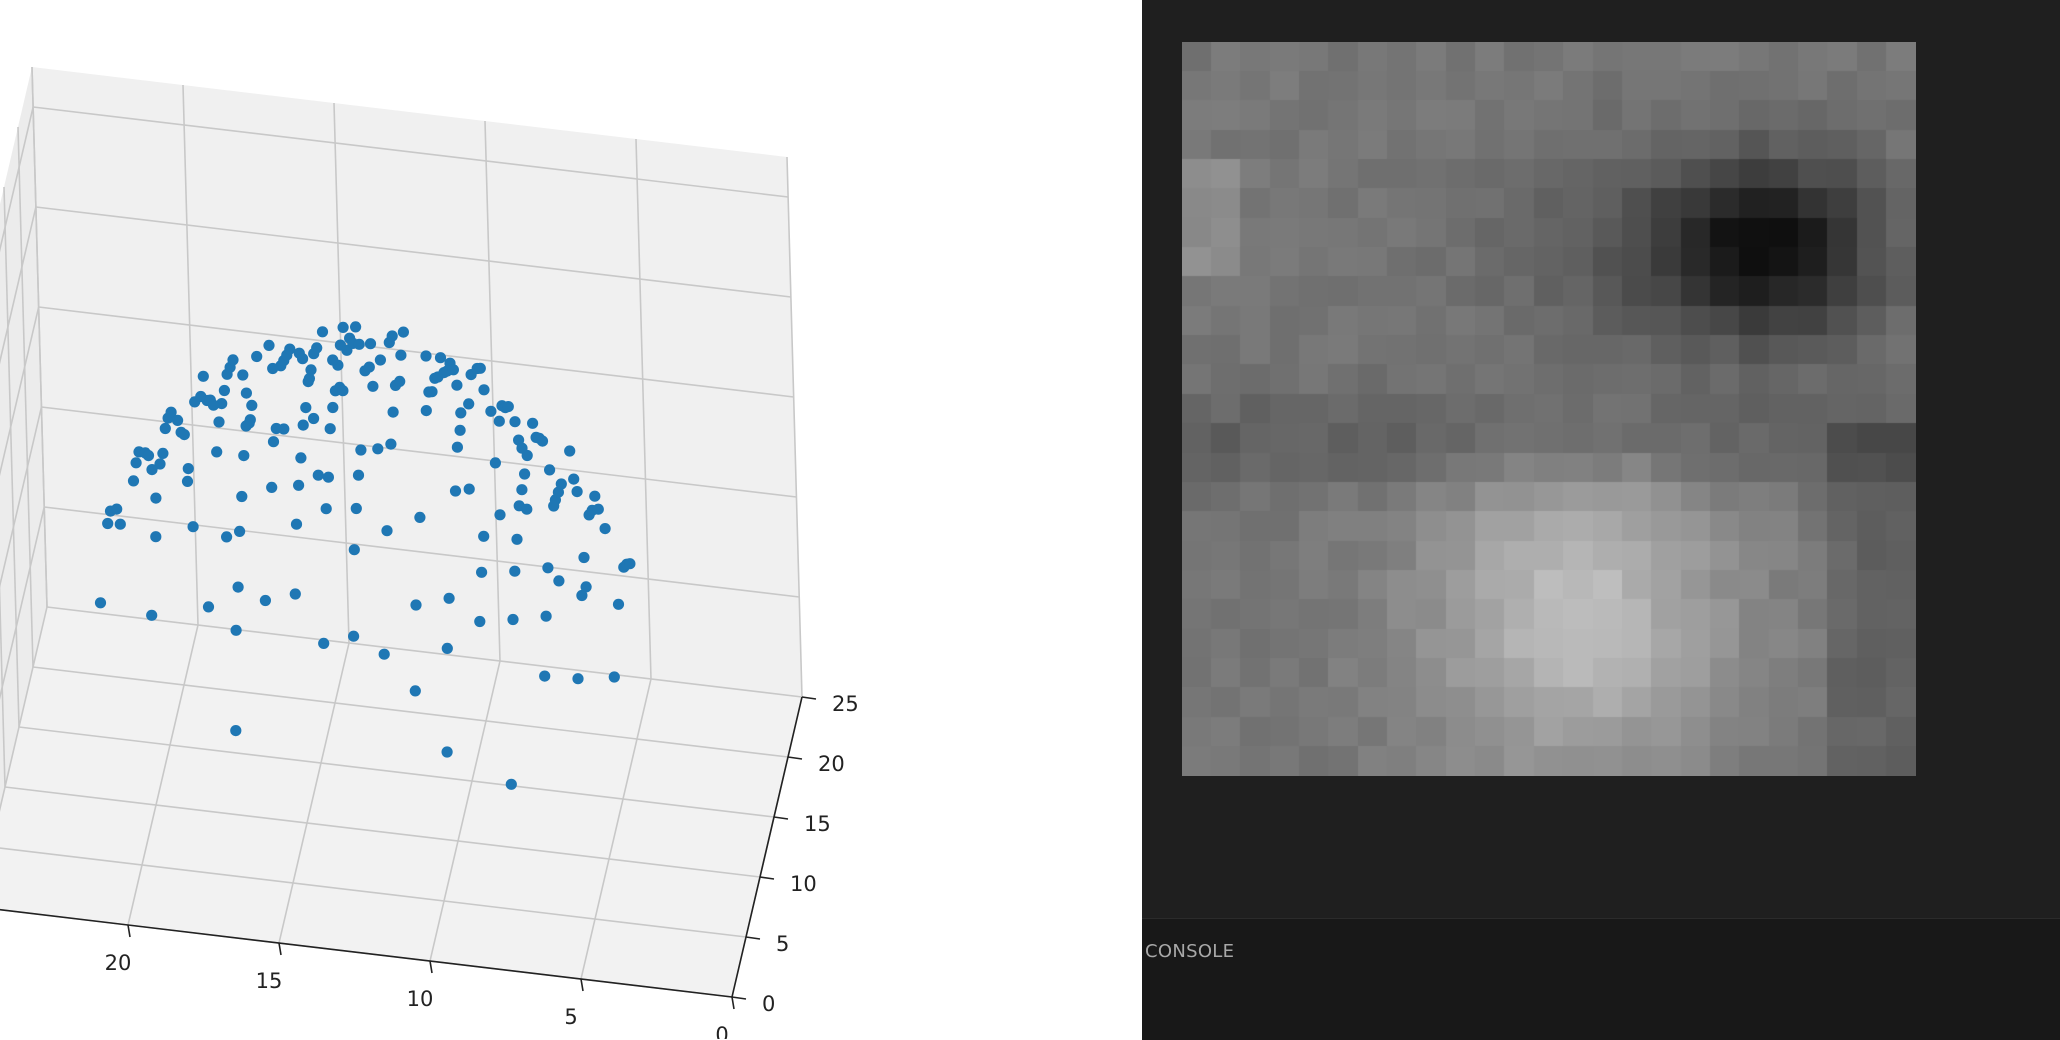 This screenshot has width=2060, height=1040. I want to click on x-tick-label: 5, so click(570, 1017).